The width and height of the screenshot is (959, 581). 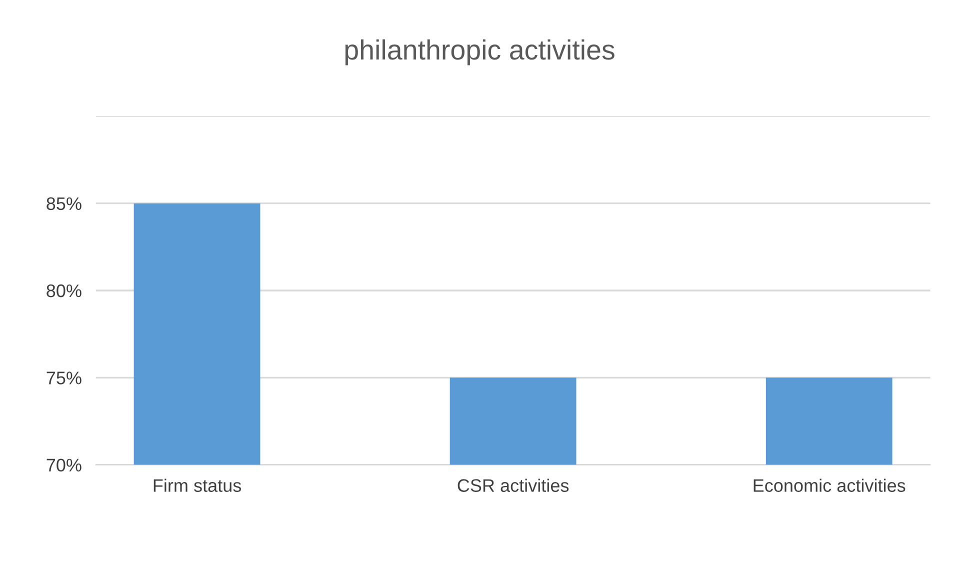 I want to click on x-tick-label: Economic activities, so click(x=830, y=485).